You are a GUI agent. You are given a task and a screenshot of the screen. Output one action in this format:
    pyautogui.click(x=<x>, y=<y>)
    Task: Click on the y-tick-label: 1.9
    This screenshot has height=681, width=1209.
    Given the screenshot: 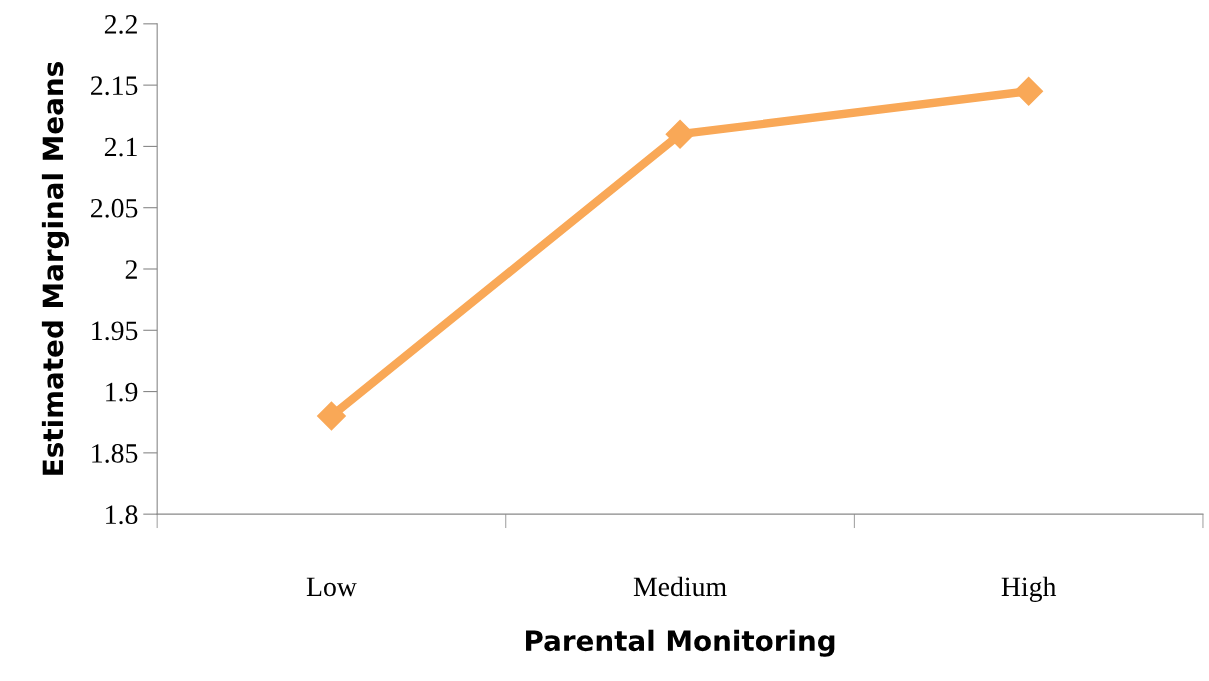 What is the action you would take?
    pyautogui.click(x=122, y=392)
    